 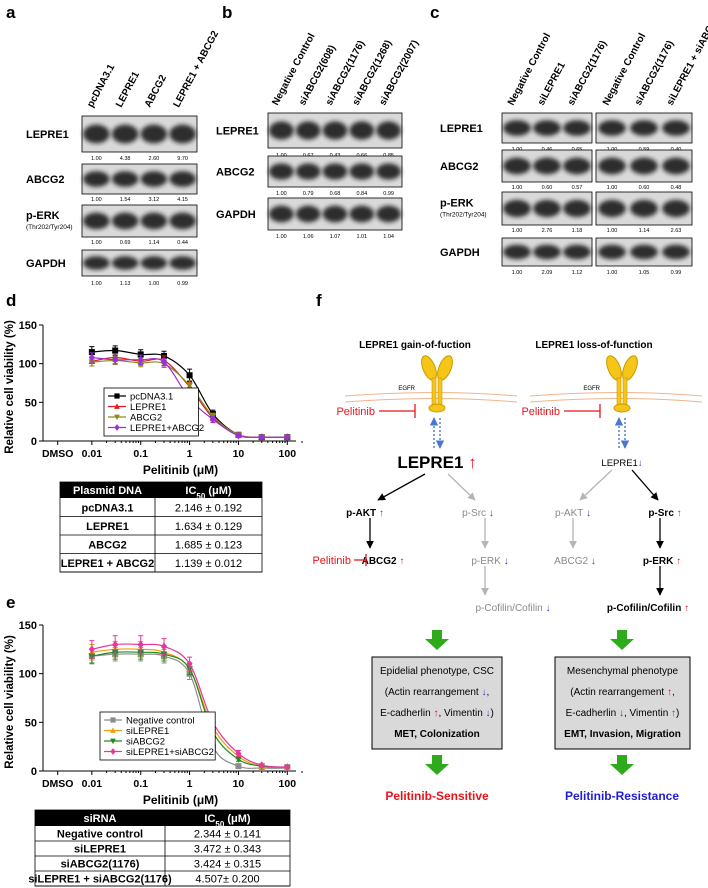 I want to click on green-arrow, so click(x=437, y=765).